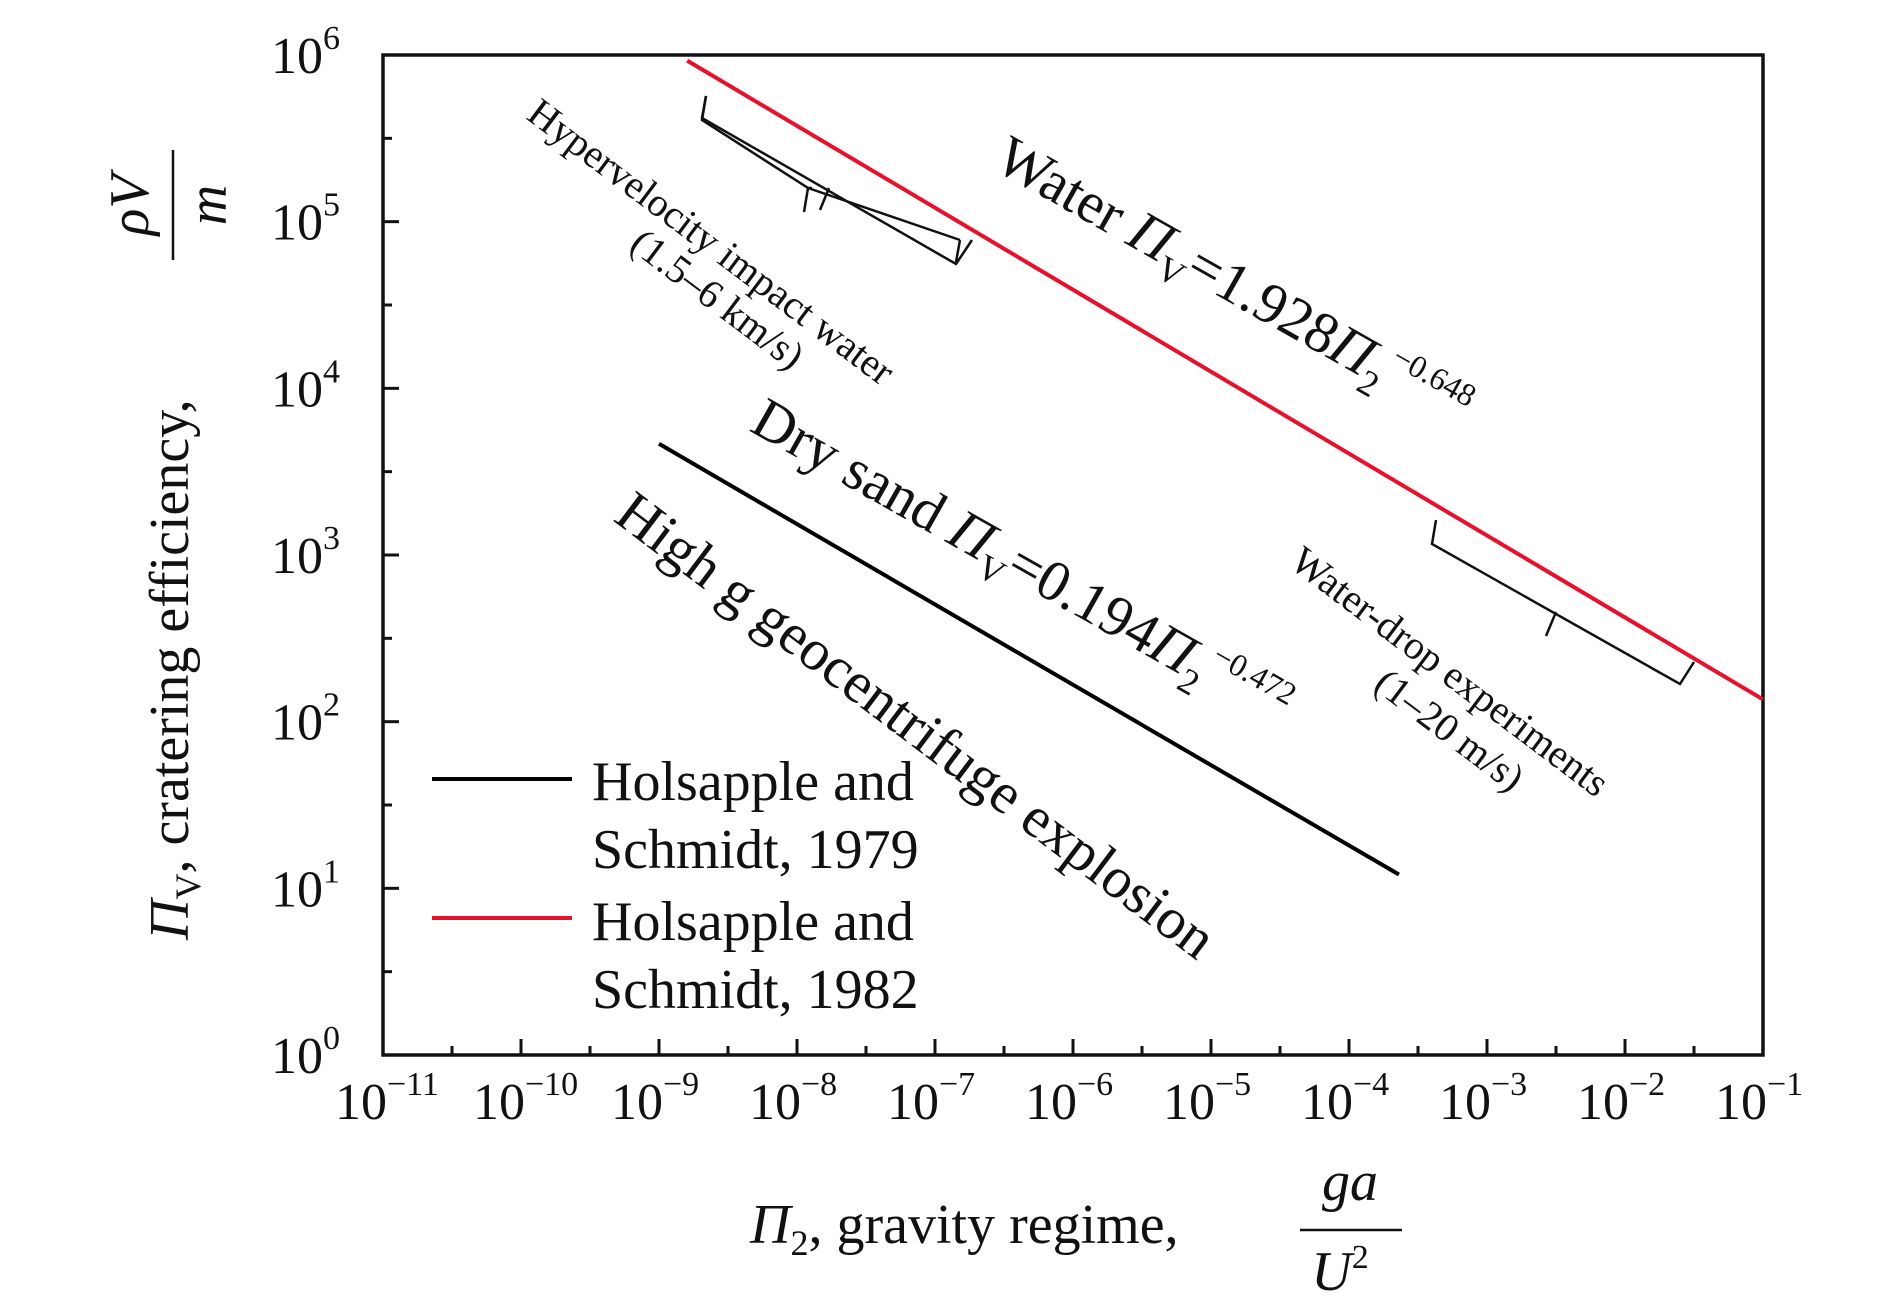  What do you see at coordinates (305, 719) in the screenshot?
I see `y-tick-label: 10²` at bounding box center [305, 719].